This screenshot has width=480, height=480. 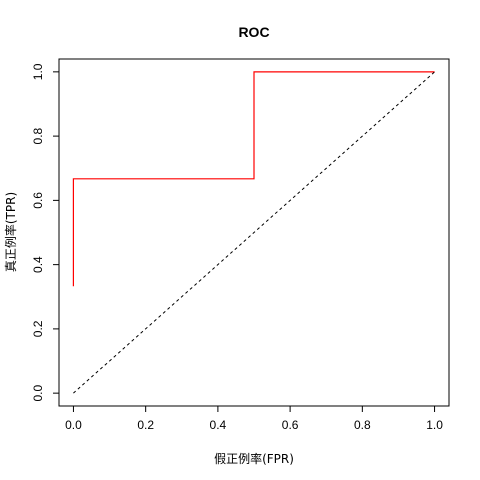 What do you see at coordinates (253, 32) in the screenshot?
I see `chart-title: ROC` at bounding box center [253, 32].